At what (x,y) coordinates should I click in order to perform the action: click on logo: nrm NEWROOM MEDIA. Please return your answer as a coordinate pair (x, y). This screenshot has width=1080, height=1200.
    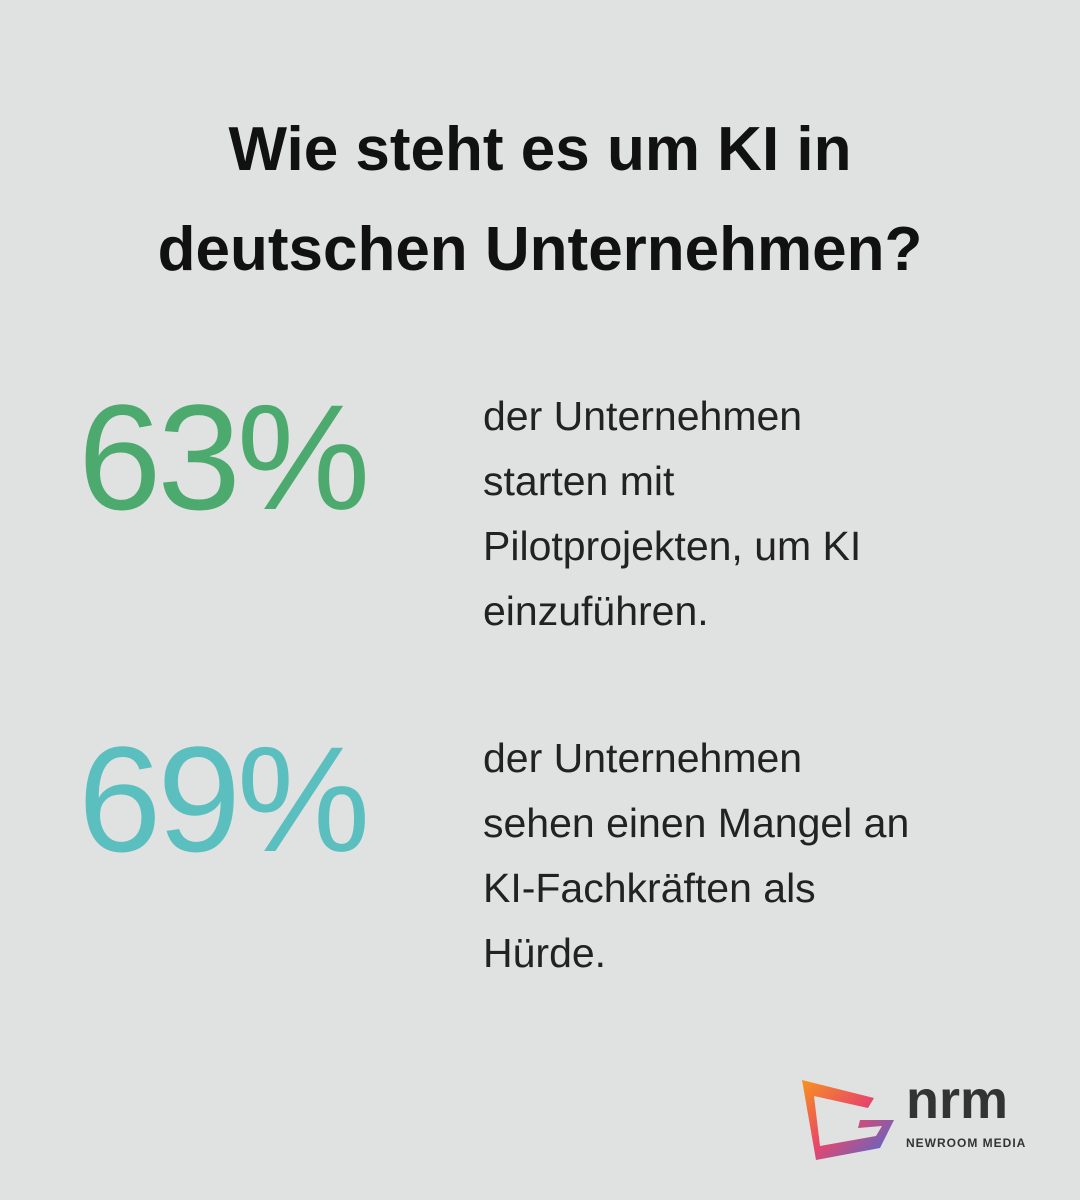
    Looking at the image, I should click on (923, 1118).